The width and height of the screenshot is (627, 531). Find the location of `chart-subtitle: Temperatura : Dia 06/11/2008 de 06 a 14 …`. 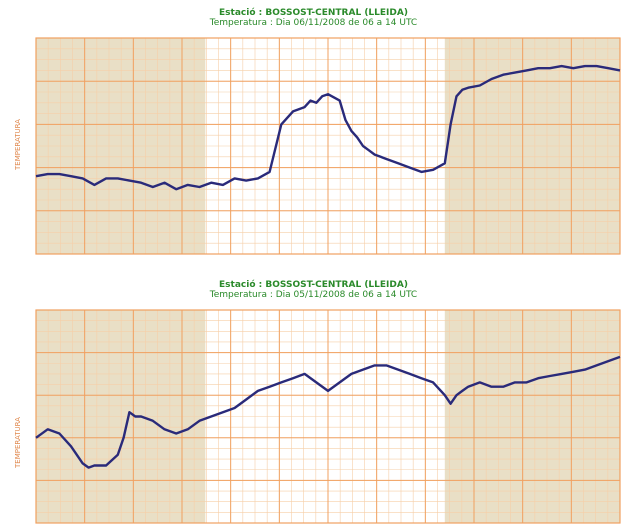

chart-subtitle: Temperatura : Dia 06/11/2008 de 06 a 14 … is located at coordinates (313, 23).